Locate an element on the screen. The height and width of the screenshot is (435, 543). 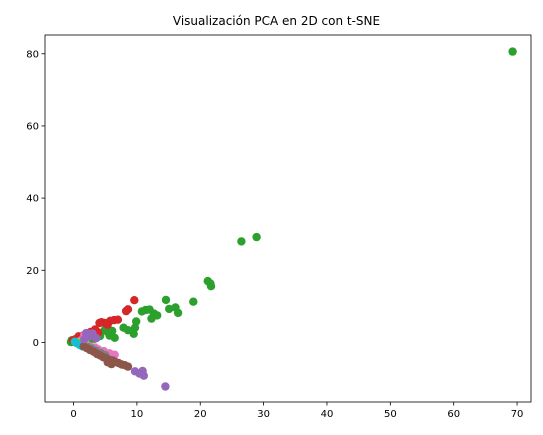
y-tick-label: 20 is located at coordinates (32, 271).